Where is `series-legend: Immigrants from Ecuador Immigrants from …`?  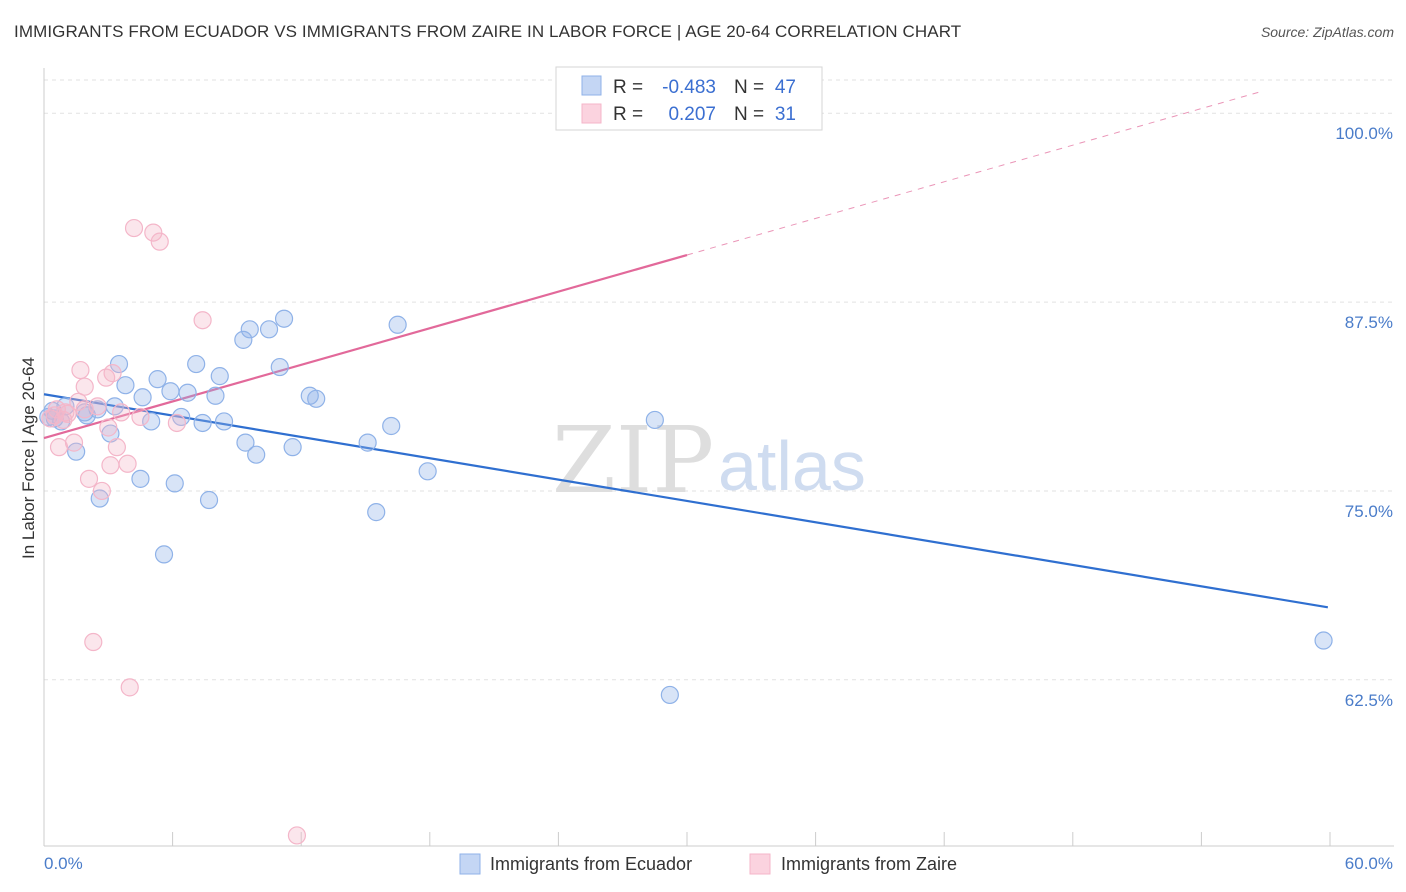
series-legend: Immigrants from Ecuador Immigrants from … is located at coordinates (708, 864).